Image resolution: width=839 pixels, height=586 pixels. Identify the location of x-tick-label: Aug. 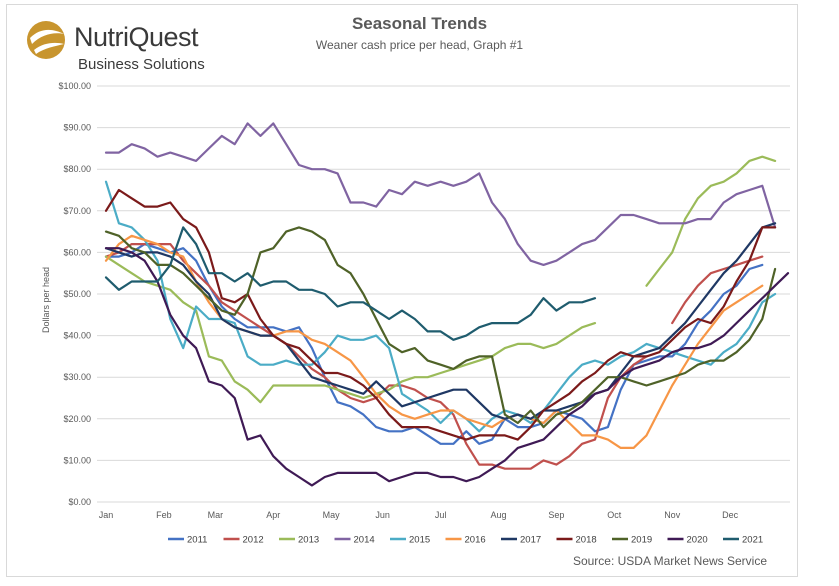
(498, 515).